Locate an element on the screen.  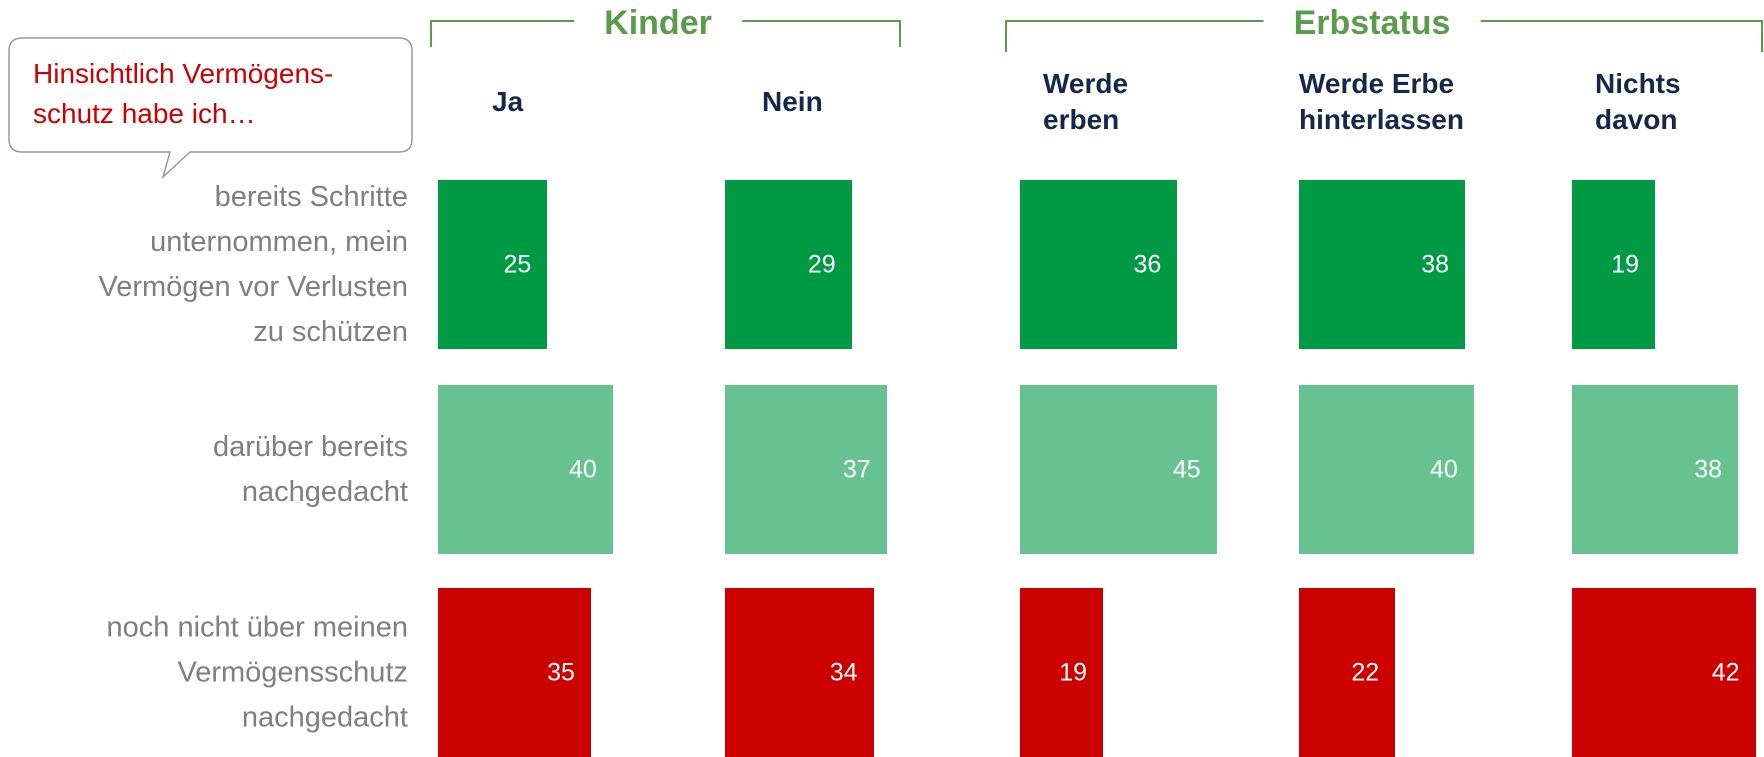
group-title: Kinder is located at coordinates (658, 23).